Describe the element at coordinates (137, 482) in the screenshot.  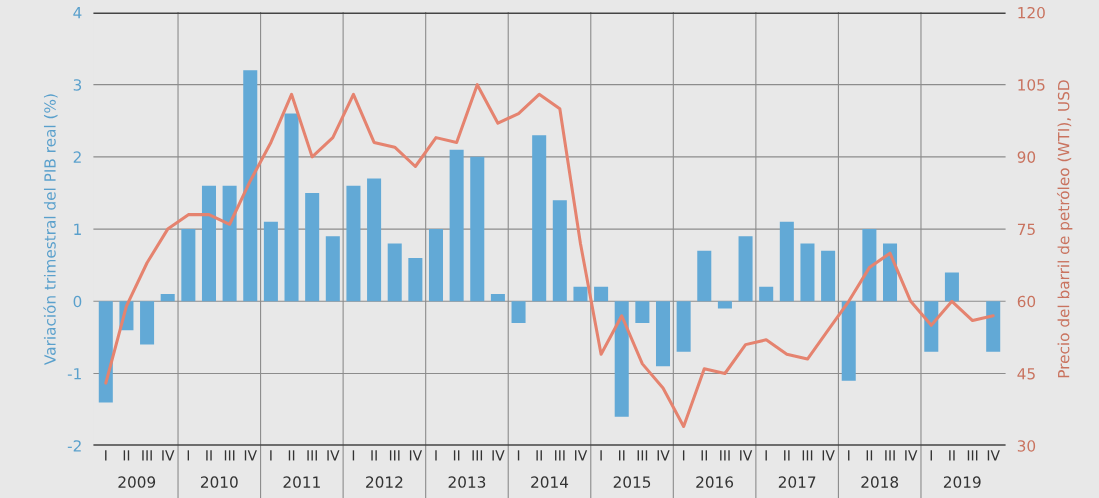
I see `text: 2009` at that location.